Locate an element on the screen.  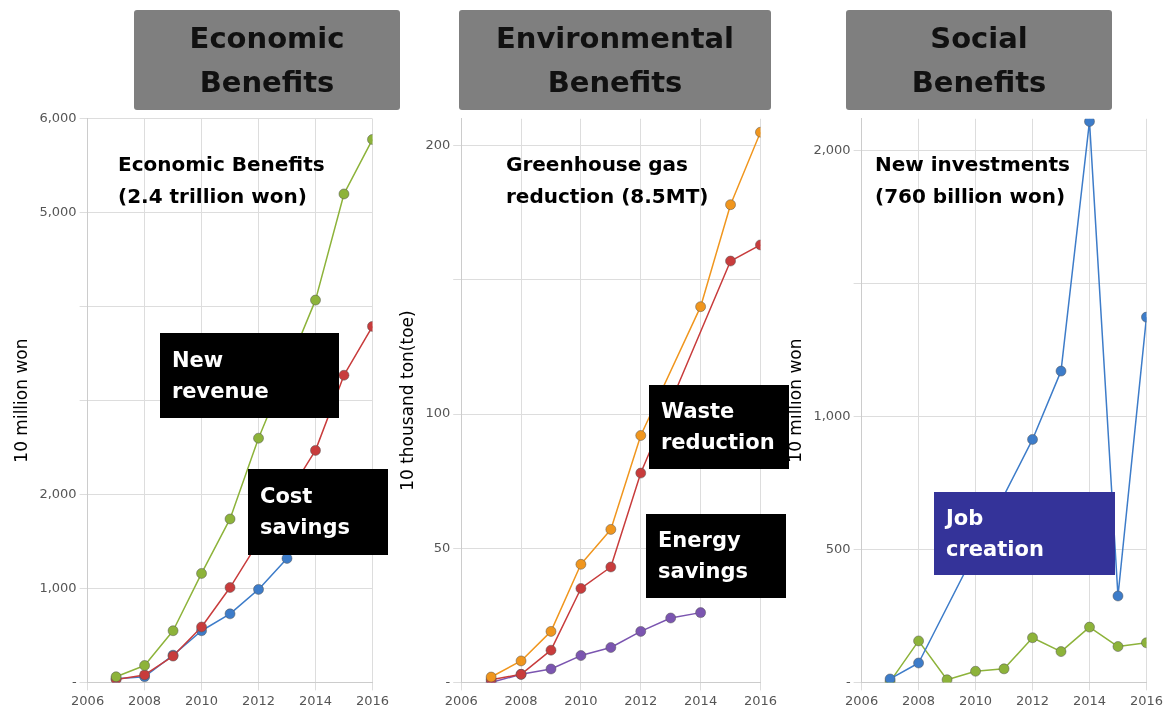
chart-title: Social Benefits is located at coordinates (979, 60).